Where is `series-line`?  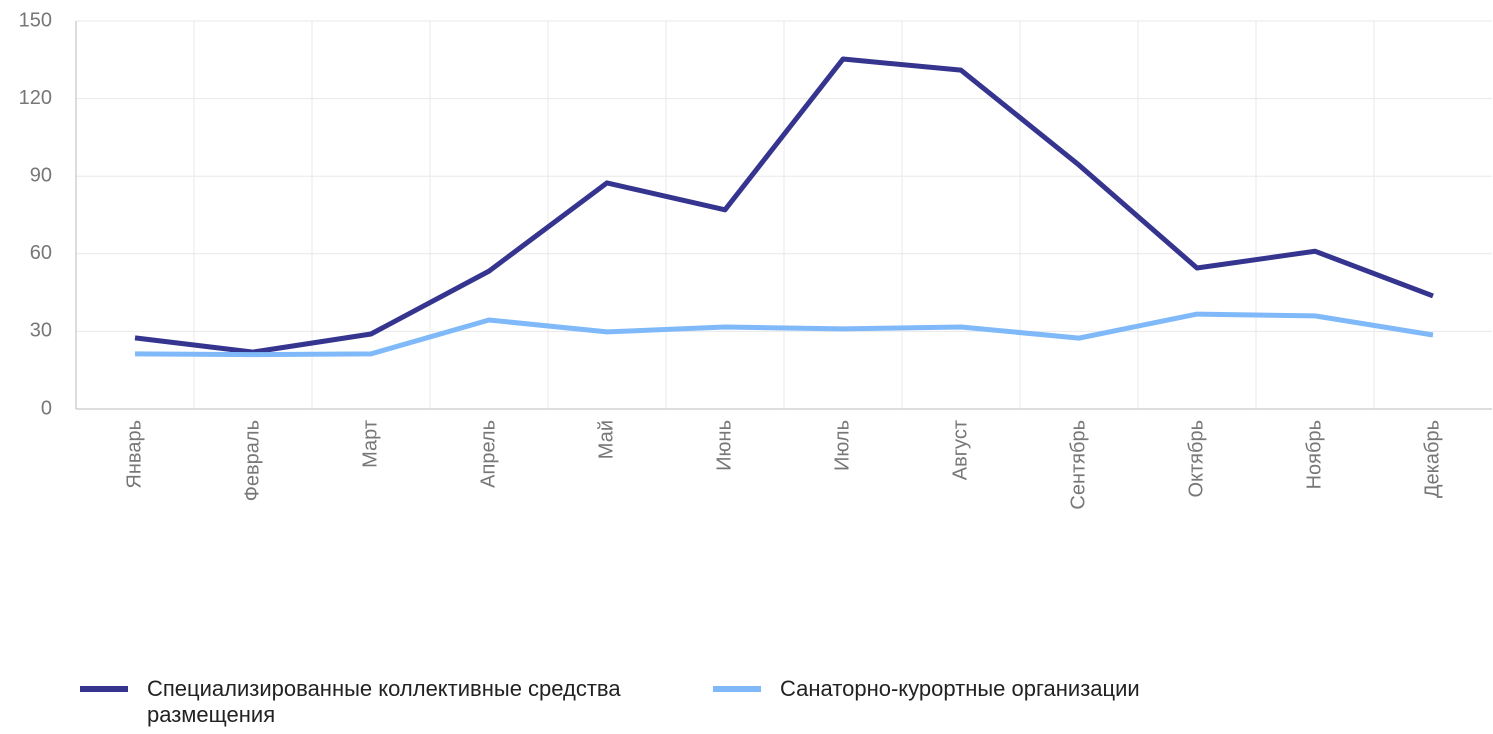 series-line is located at coordinates (784, 334).